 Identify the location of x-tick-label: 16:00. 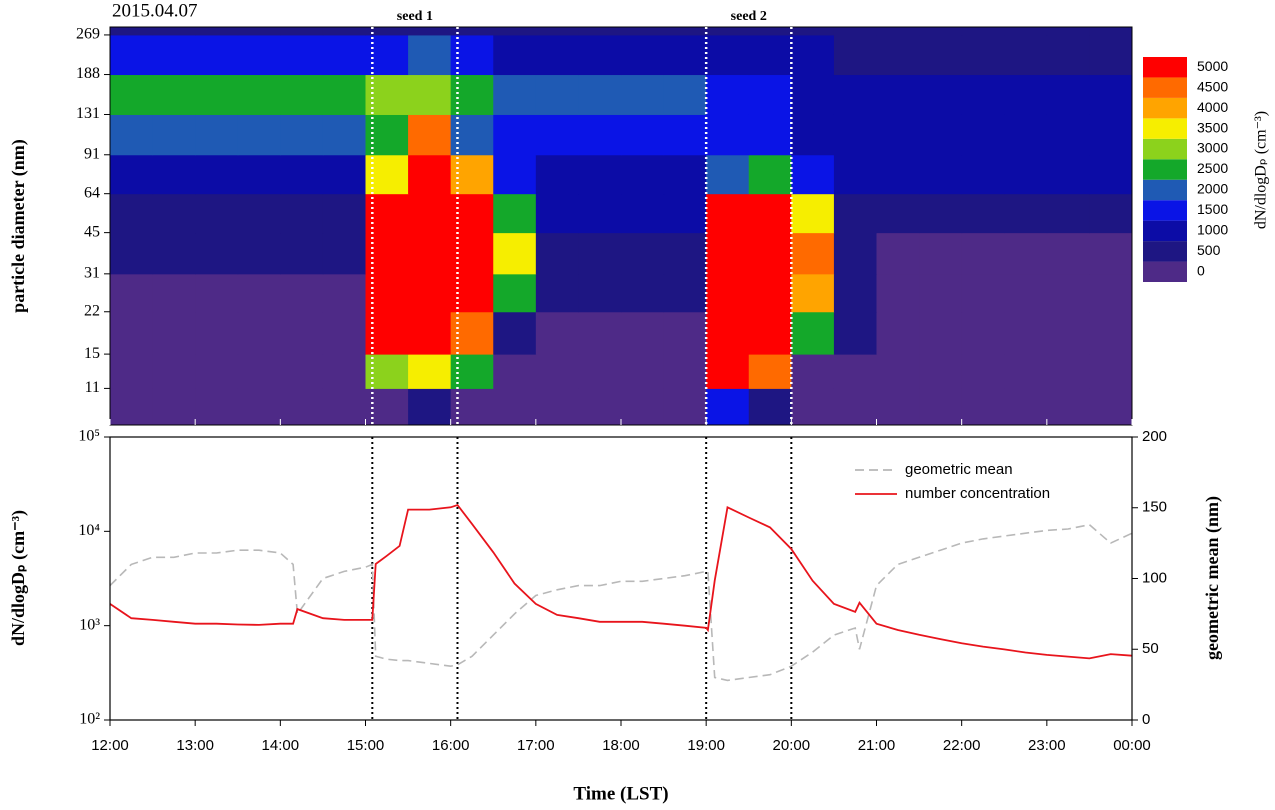
(451, 745).